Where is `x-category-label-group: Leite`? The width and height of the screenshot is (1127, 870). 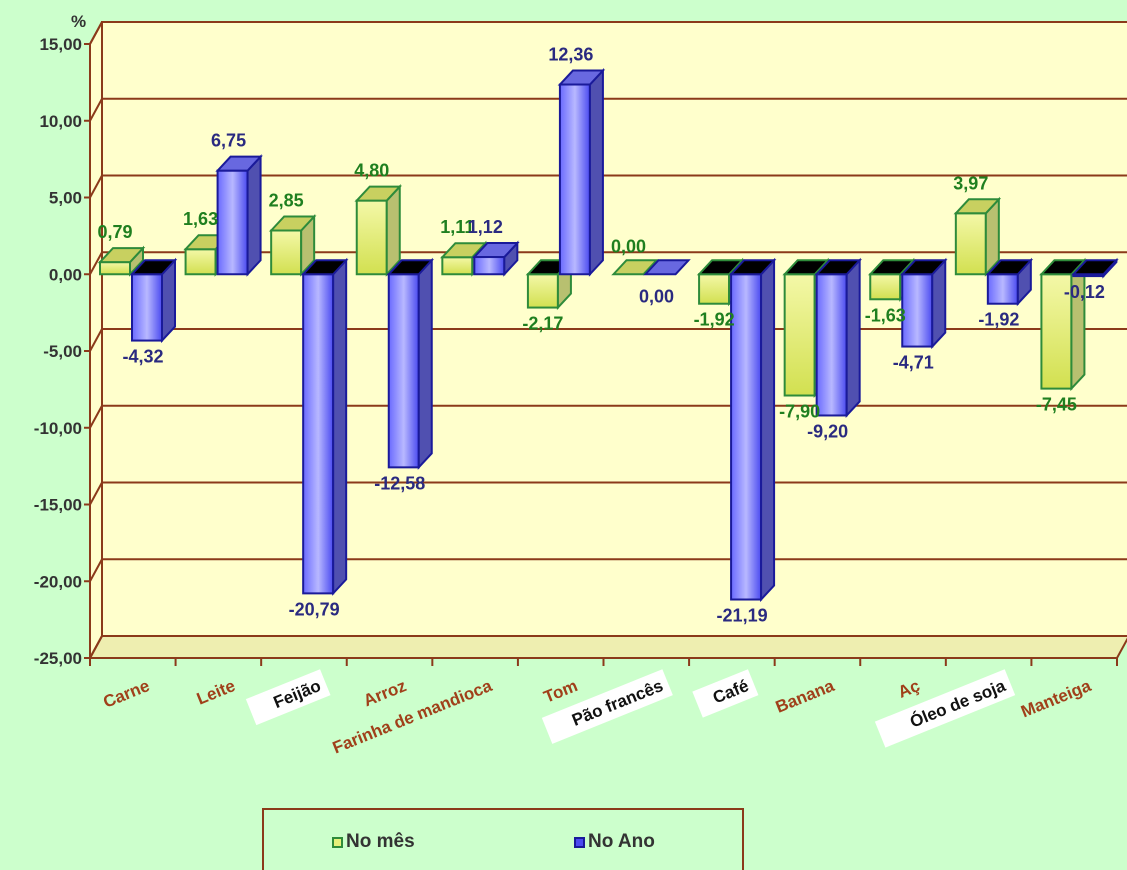 x-category-label-group: Leite is located at coordinates (216, 692).